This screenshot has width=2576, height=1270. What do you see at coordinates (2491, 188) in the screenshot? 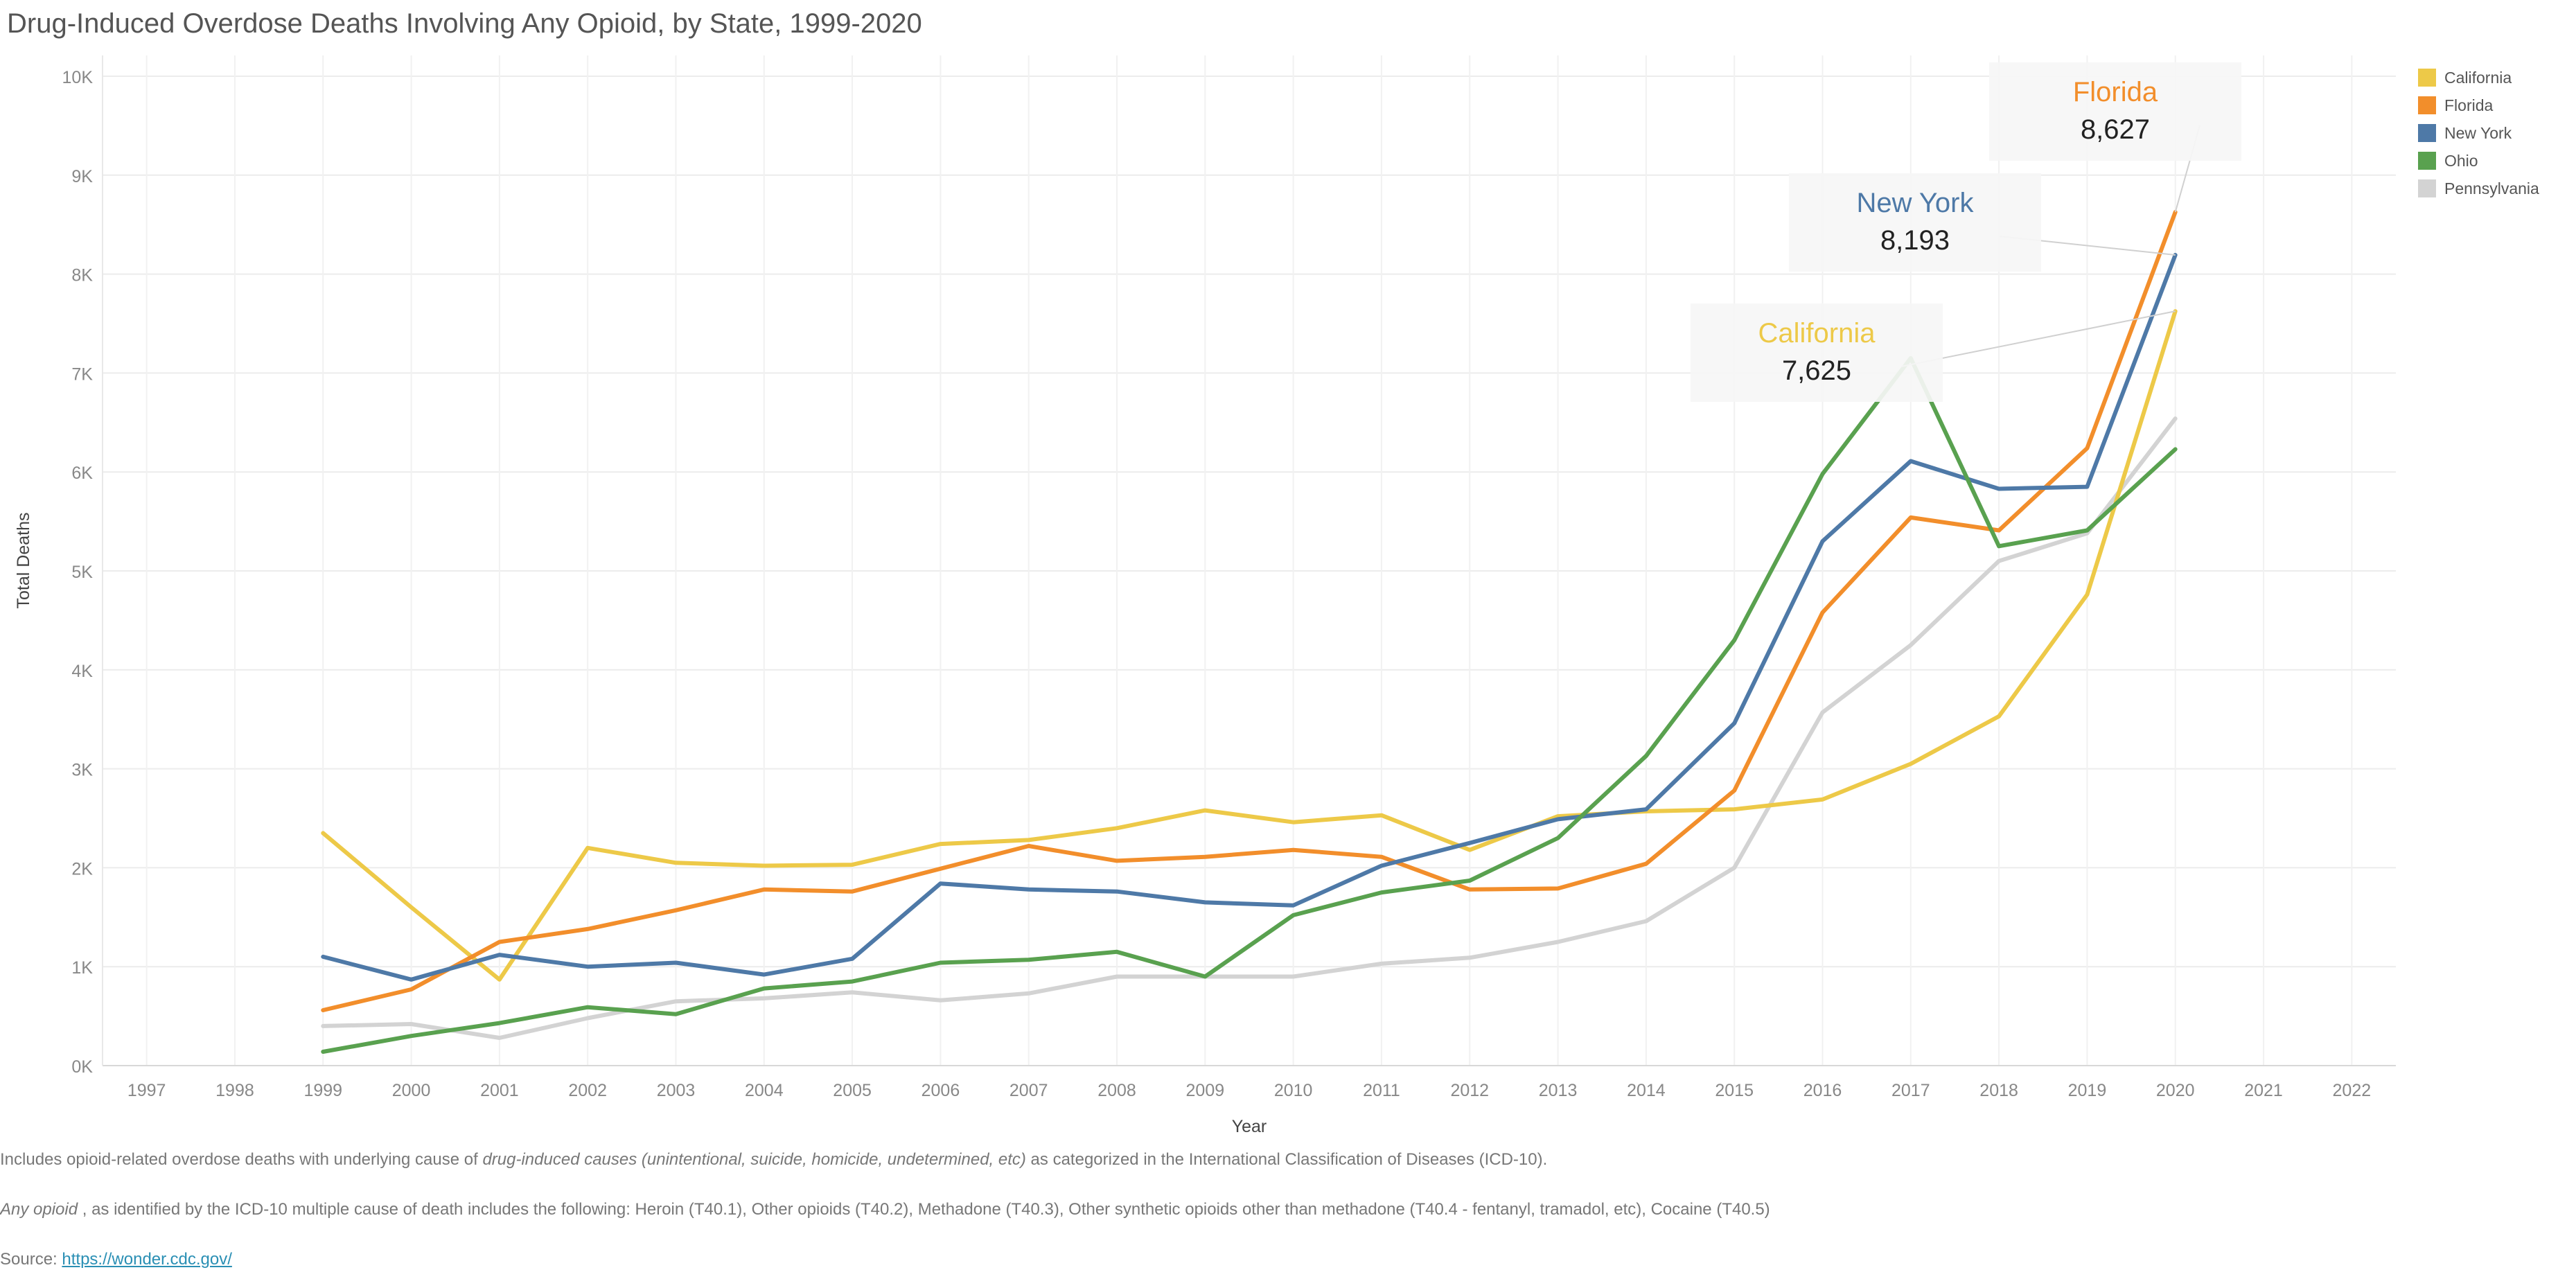
I see `legend-label-pennsylvania: Pennsylvania` at bounding box center [2491, 188].